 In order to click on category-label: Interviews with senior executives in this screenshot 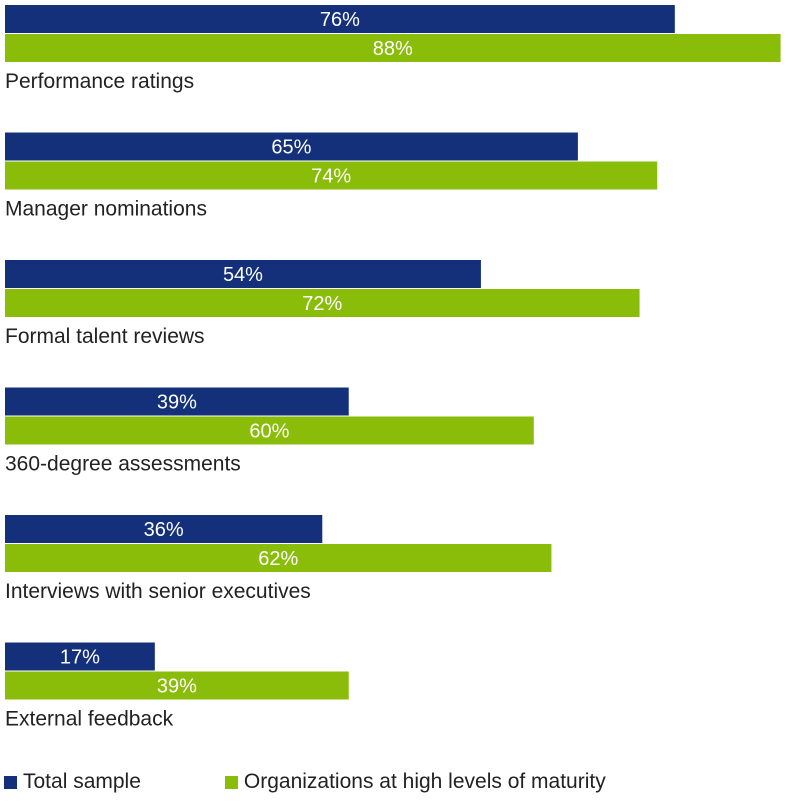, I will do `click(158, 591)`.